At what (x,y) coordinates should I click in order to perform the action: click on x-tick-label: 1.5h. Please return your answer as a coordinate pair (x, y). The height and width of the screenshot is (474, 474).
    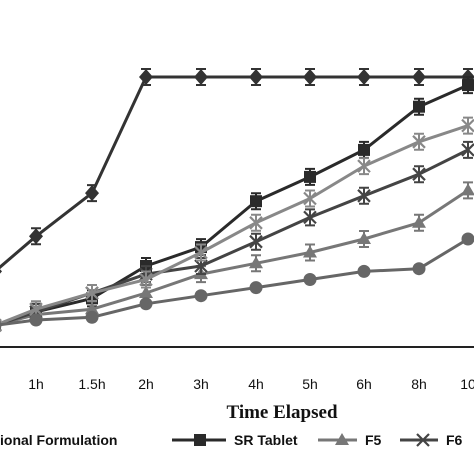
    Looking at the image, I should click on (91, 384).